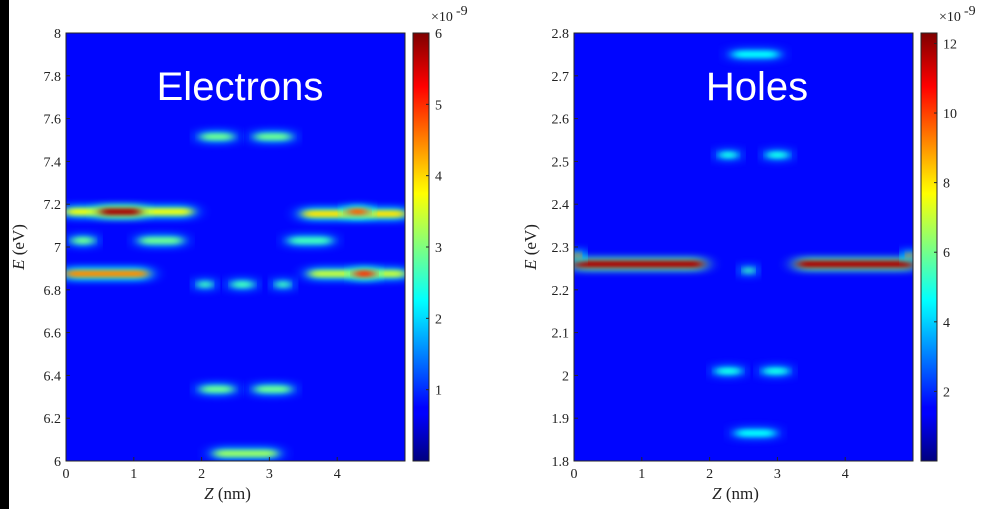 Image resolution: width=984 pixels, height=509 pixels. Describe the element at coordinates (946, 184) in the screenshot. I see `holes-colorbar-tick-label: 8` at that location.